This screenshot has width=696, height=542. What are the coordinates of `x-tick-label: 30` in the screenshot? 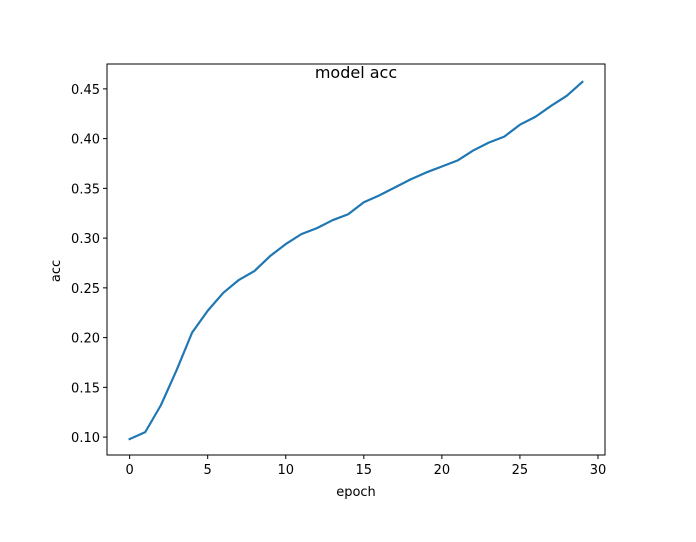 It's located at (598, 470).